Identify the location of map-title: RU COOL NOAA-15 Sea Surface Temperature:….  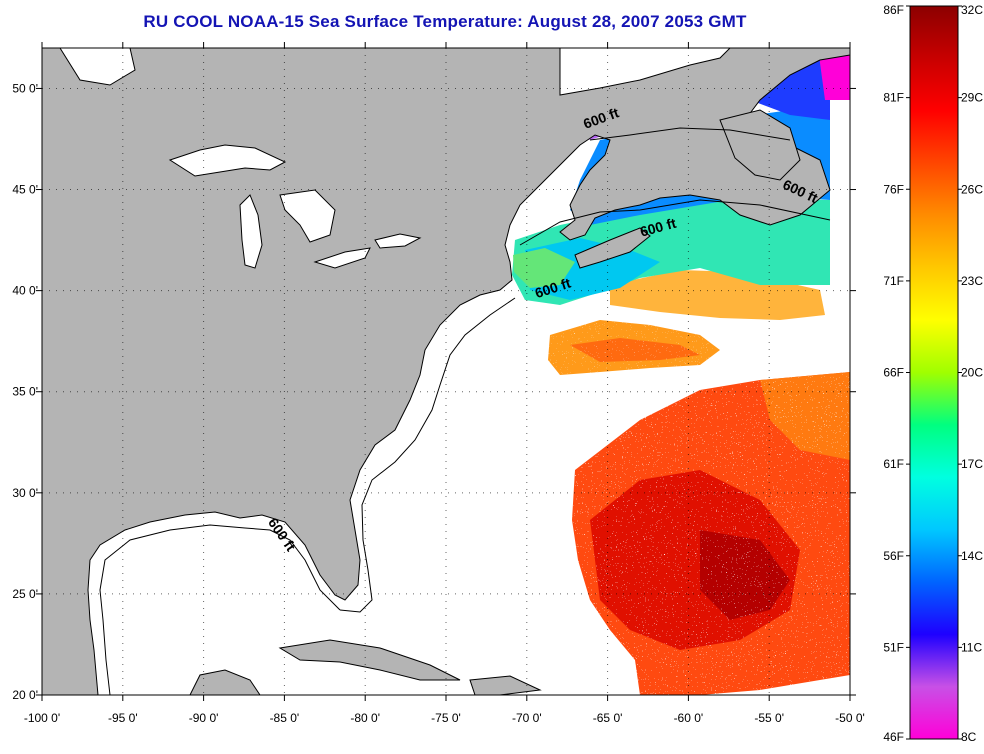
(445, 21).